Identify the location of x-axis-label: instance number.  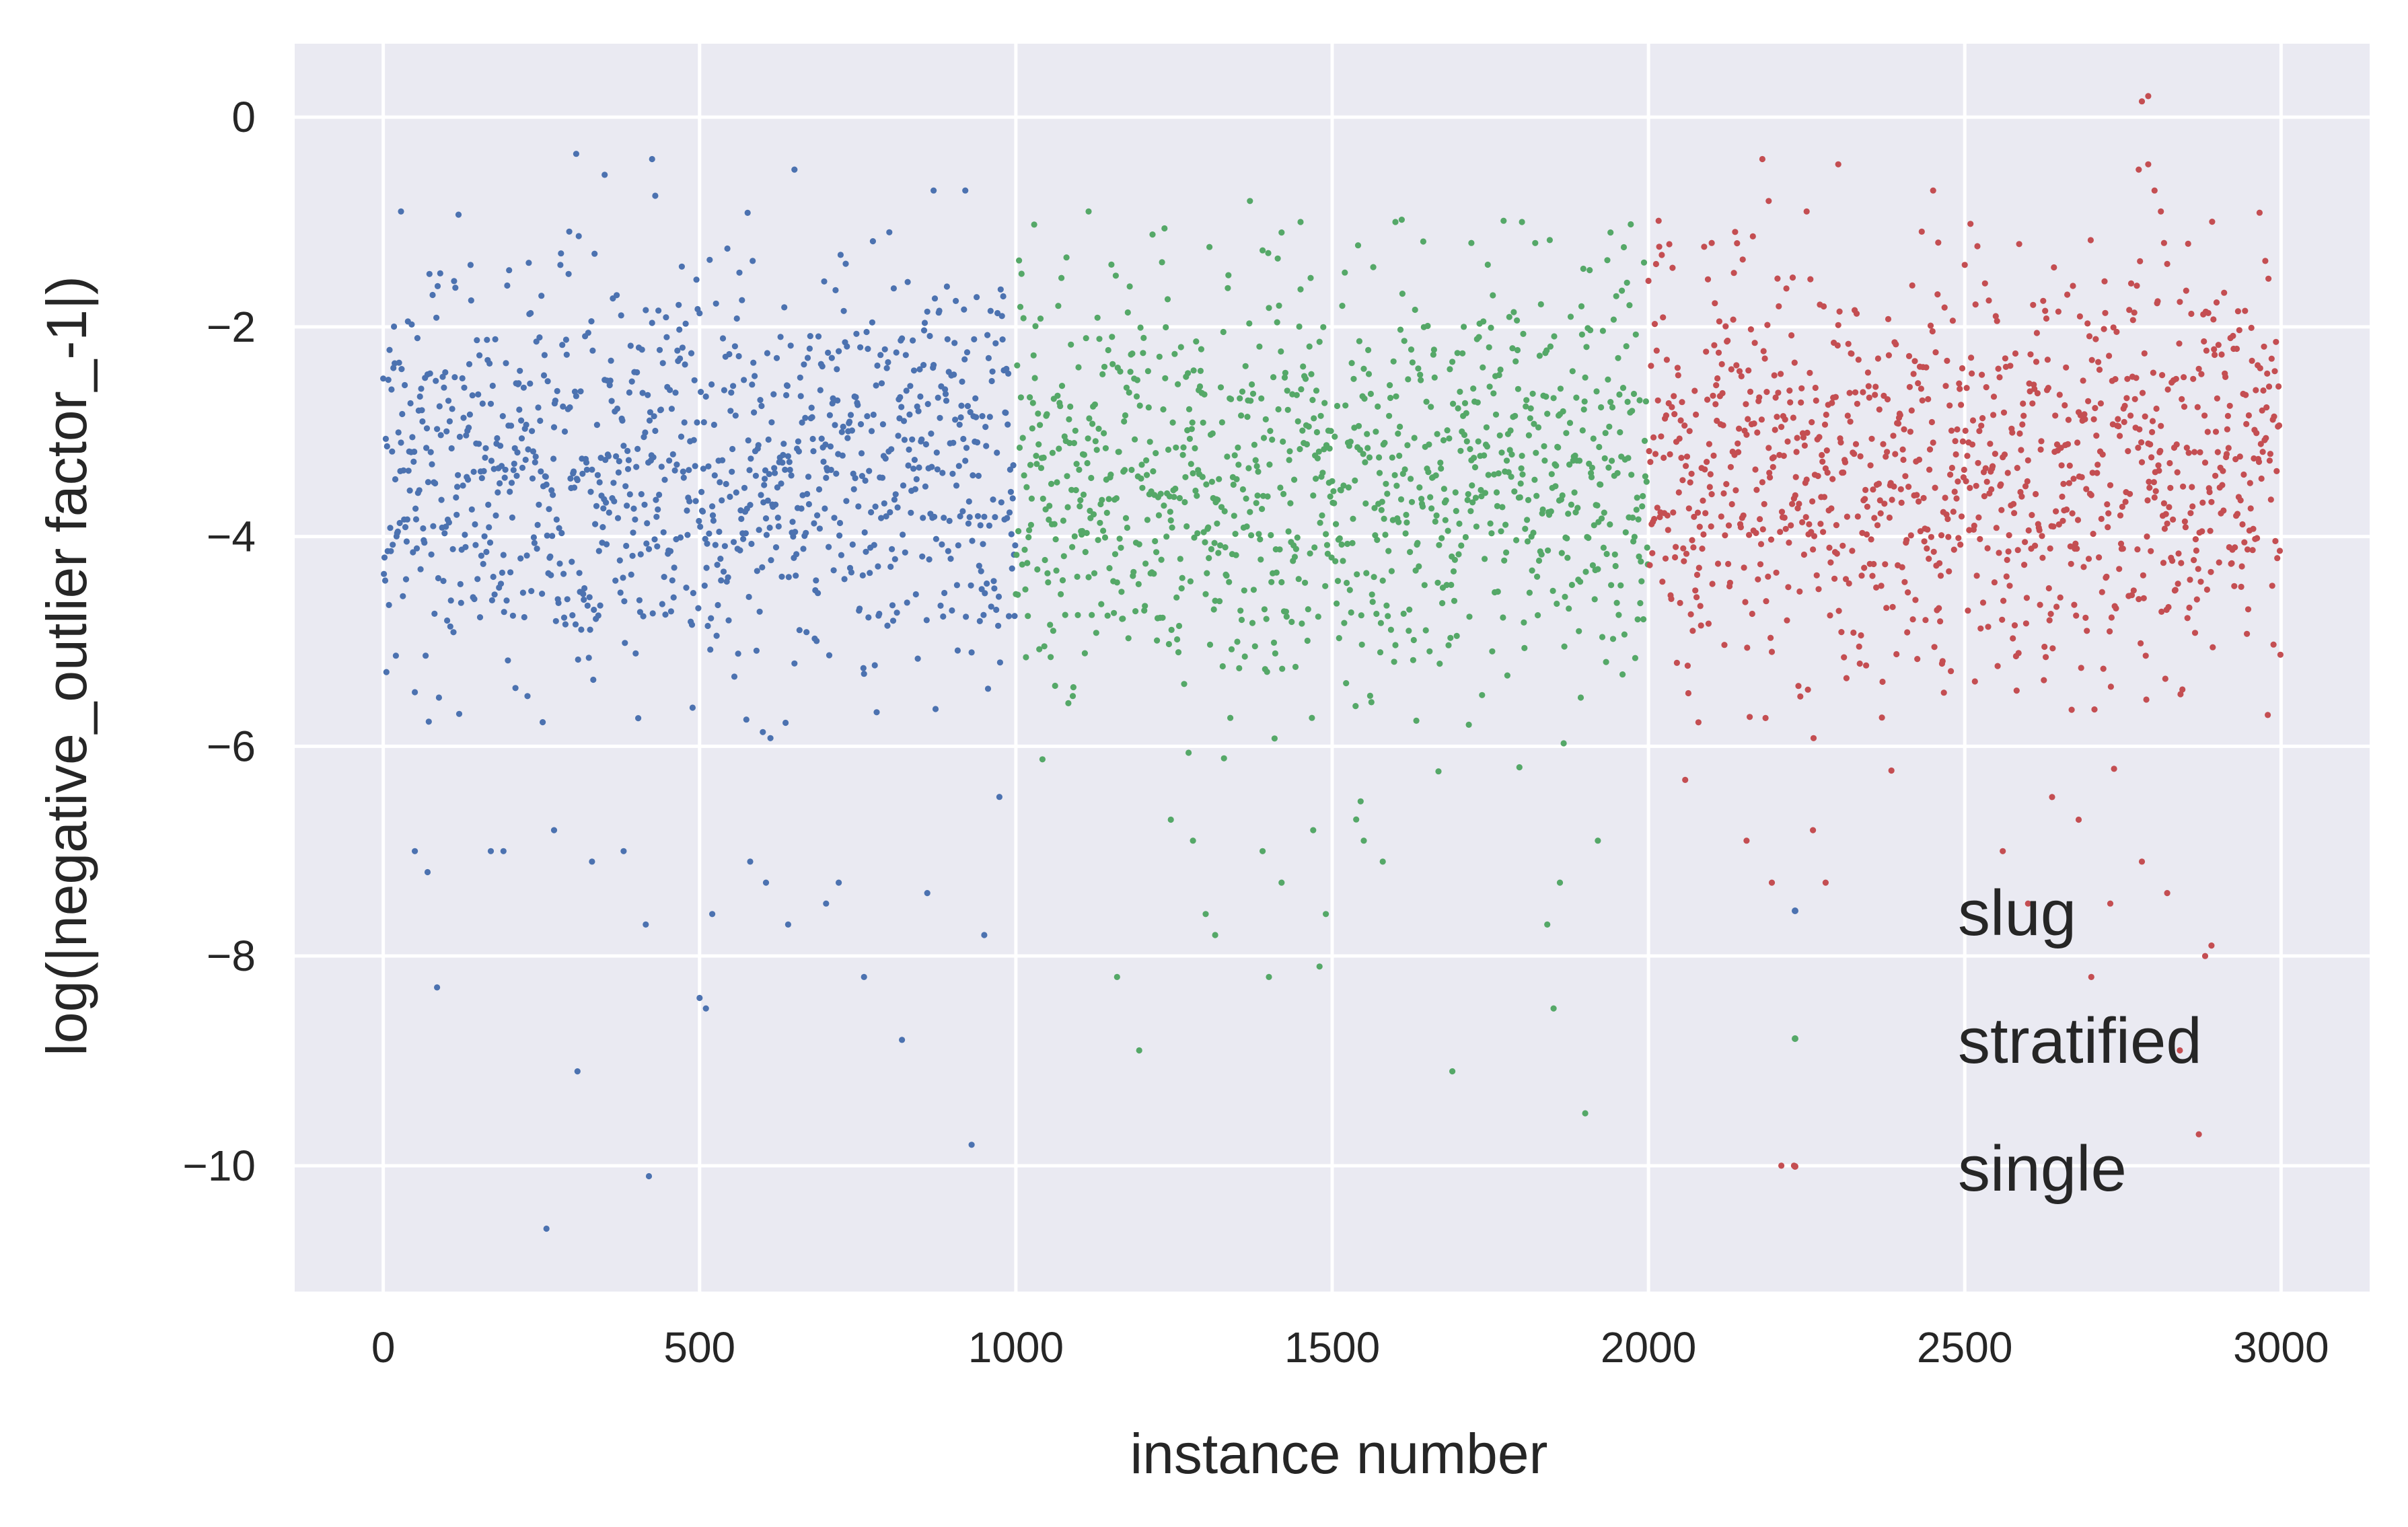
(1338, 1453).